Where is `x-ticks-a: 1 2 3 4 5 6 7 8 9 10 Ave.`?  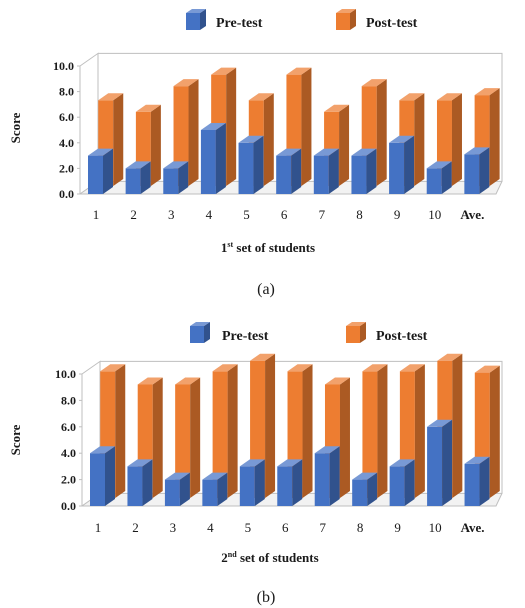 x-ticks-a: 1 2 3 4 5 6 7 8 9 10 Ave. is located at coordinates (289, 214).